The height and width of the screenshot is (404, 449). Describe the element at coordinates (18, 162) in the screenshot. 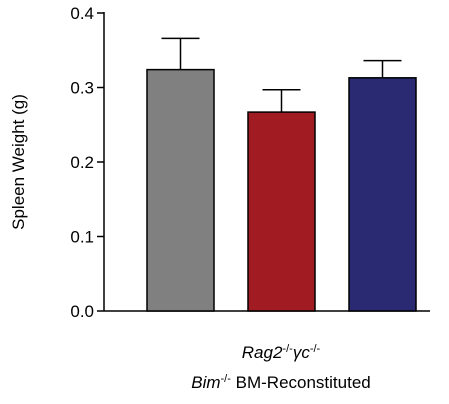

I see `y-axis-label: Spleen Weight (g)` at that location.